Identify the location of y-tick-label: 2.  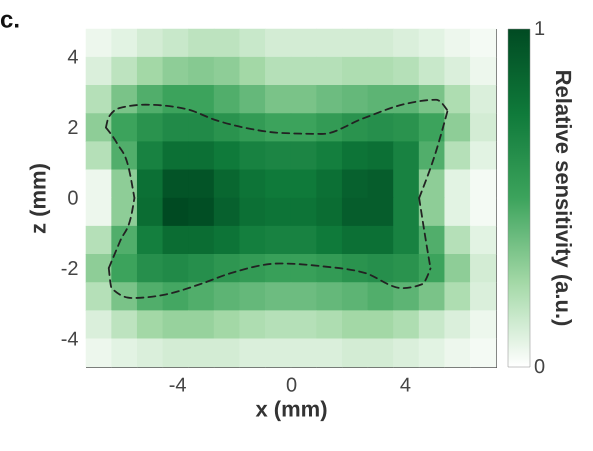
(72, 128).